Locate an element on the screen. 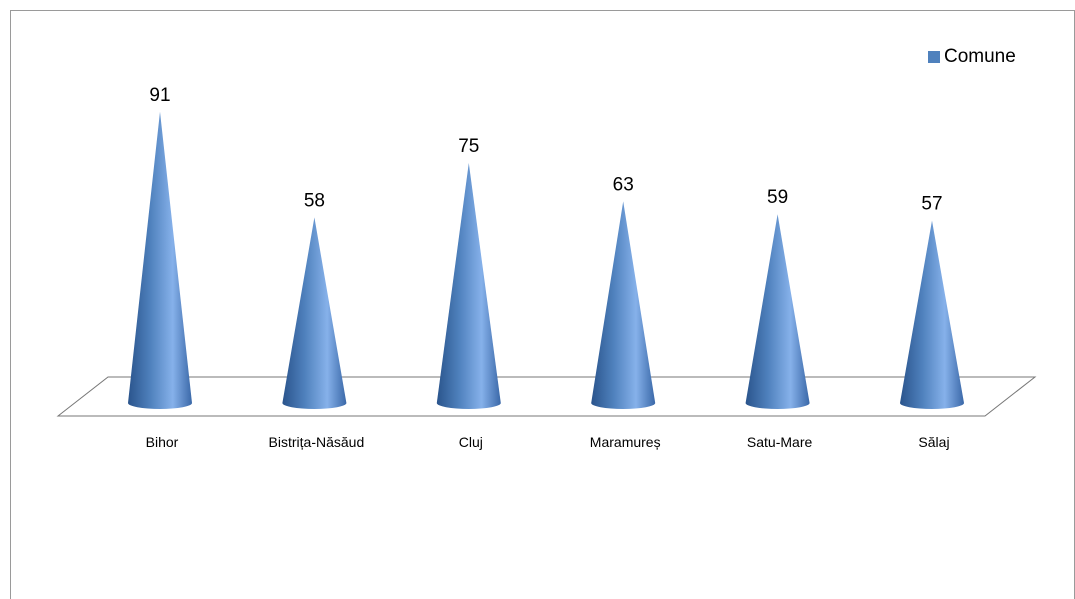 This screenshot has width=1075, height=599. floor-plane is located at coordinates (546, 396).